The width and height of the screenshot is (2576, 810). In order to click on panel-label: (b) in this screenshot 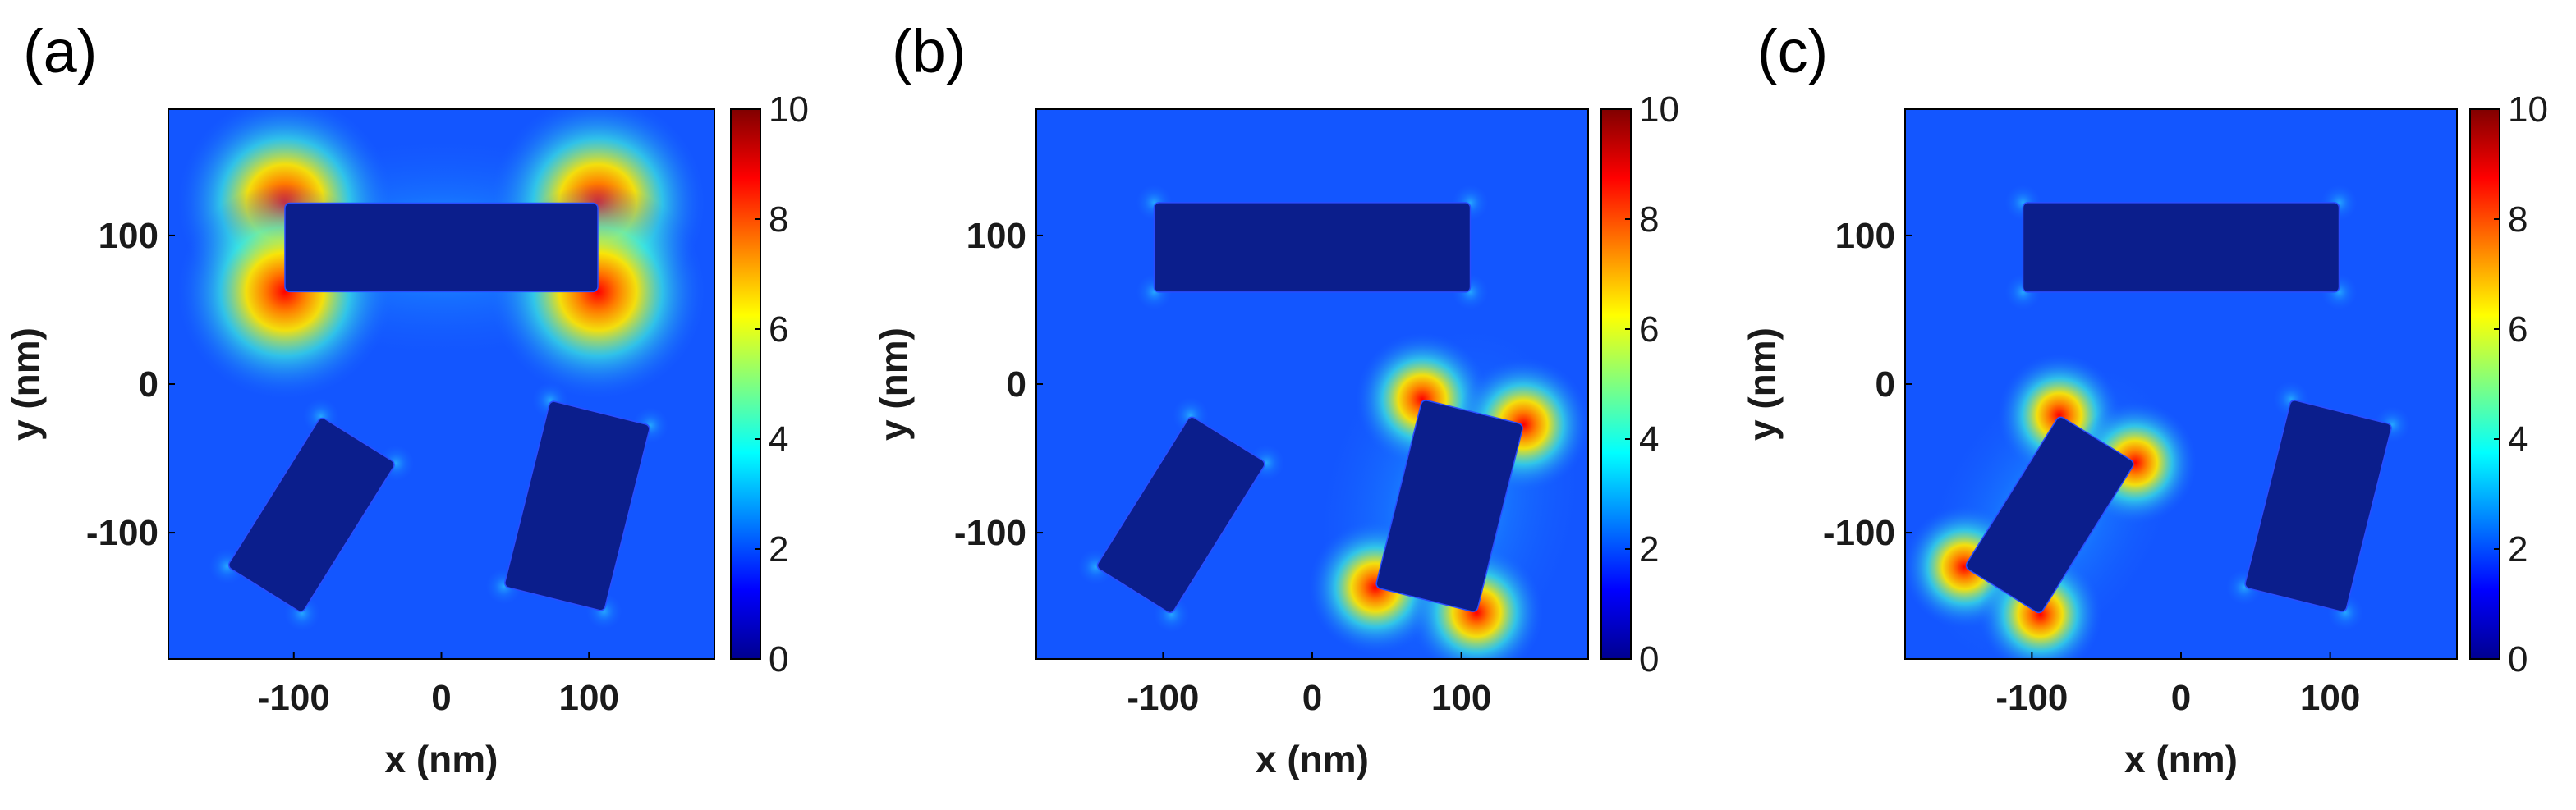, I will do `click(929, 51)`.